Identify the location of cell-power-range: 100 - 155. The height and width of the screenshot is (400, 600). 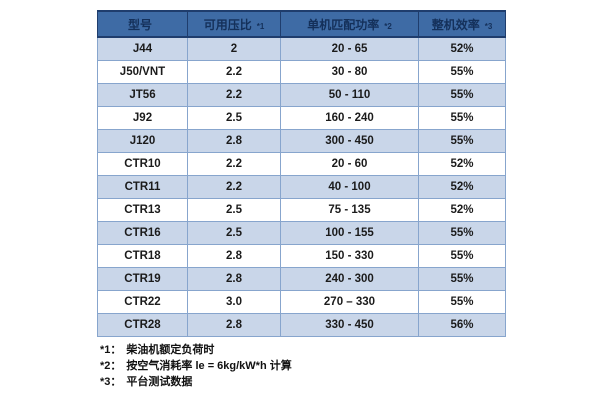
(349, 233).